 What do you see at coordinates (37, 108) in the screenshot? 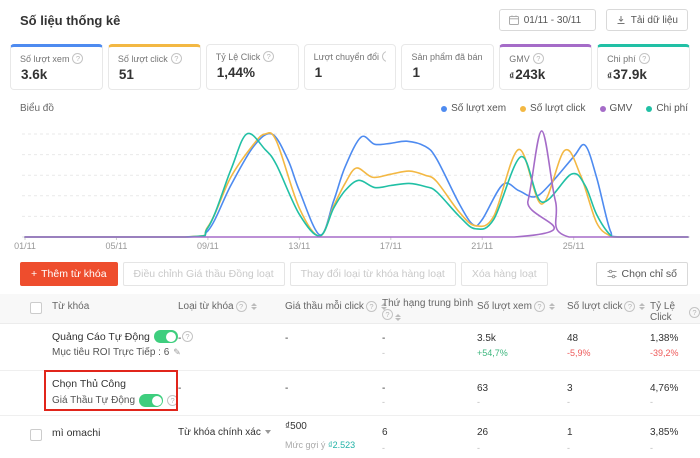
I see `chart-section-label: Biểu đồ` at bounding box center [37, 108].